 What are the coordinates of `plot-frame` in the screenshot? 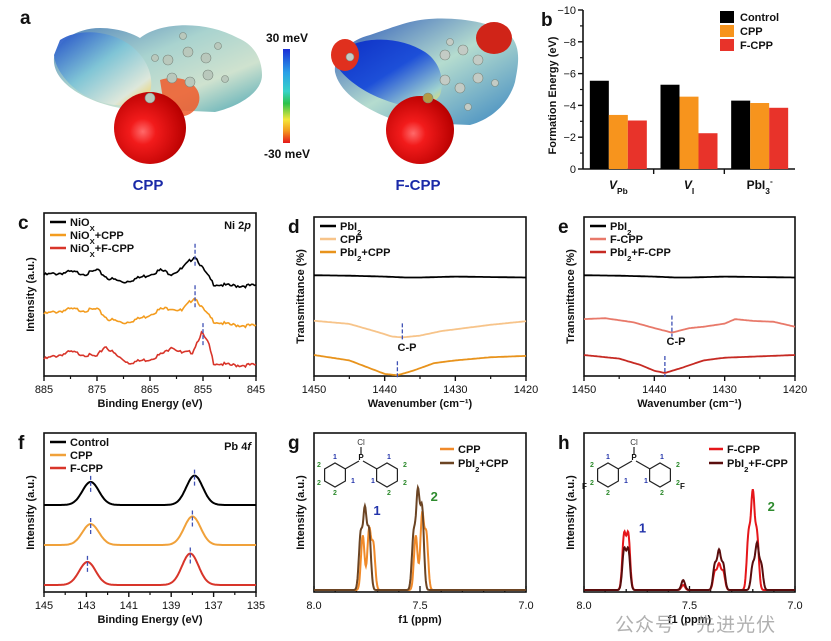 It's located at (689, 512).